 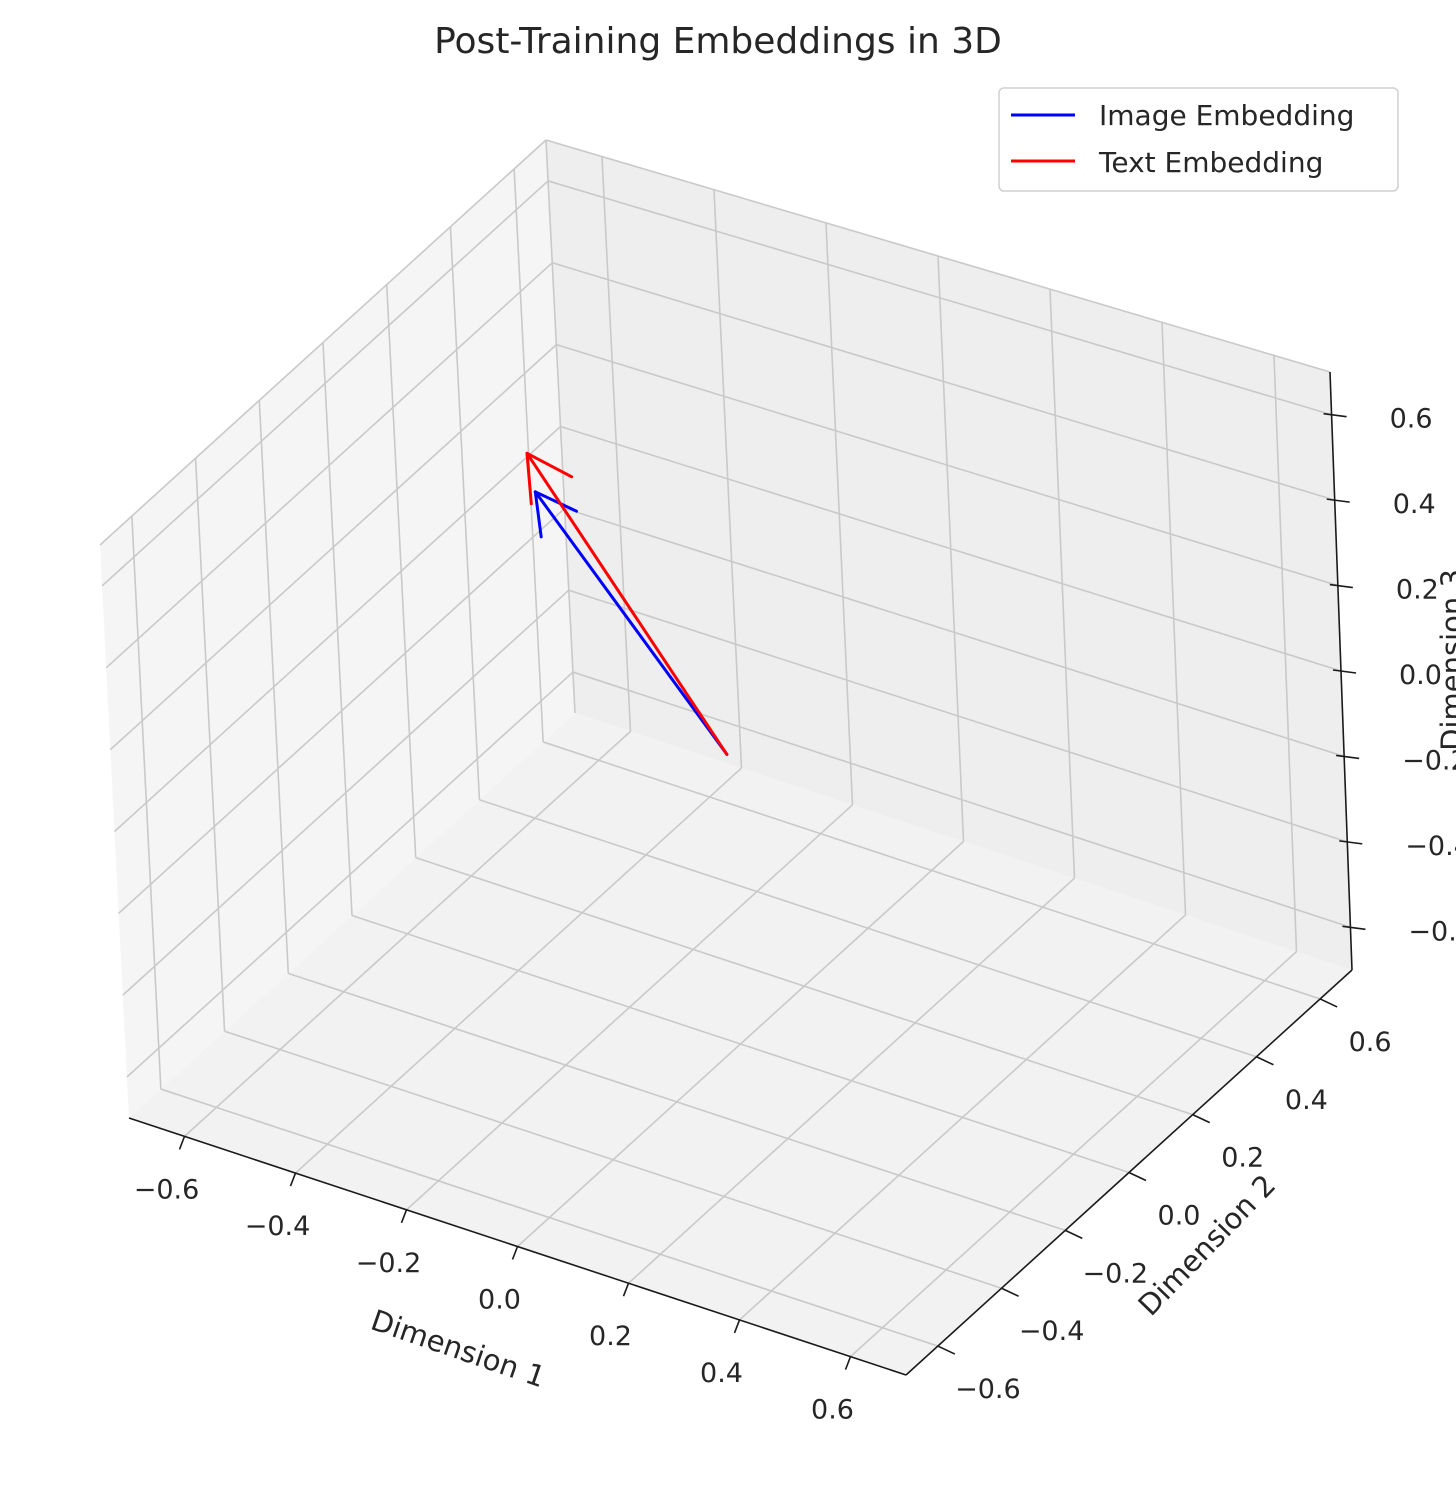 I want to click on legend-frame, so click(x=1198, y=139).